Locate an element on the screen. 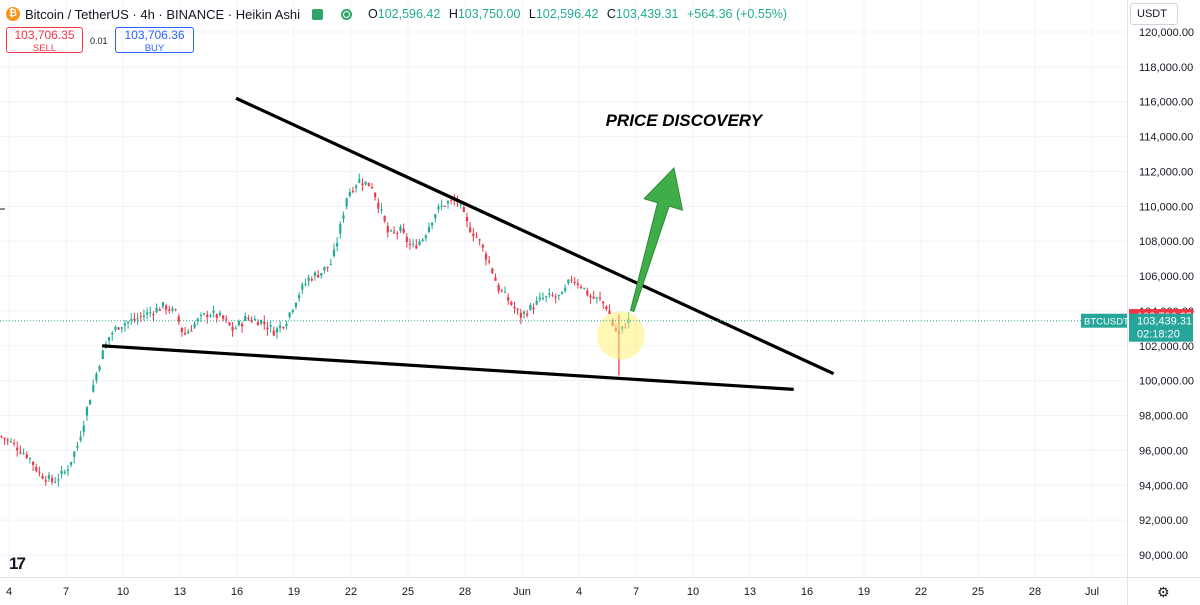  sell-button: 103,706.35 SELL is located at coordinates (44, 40).